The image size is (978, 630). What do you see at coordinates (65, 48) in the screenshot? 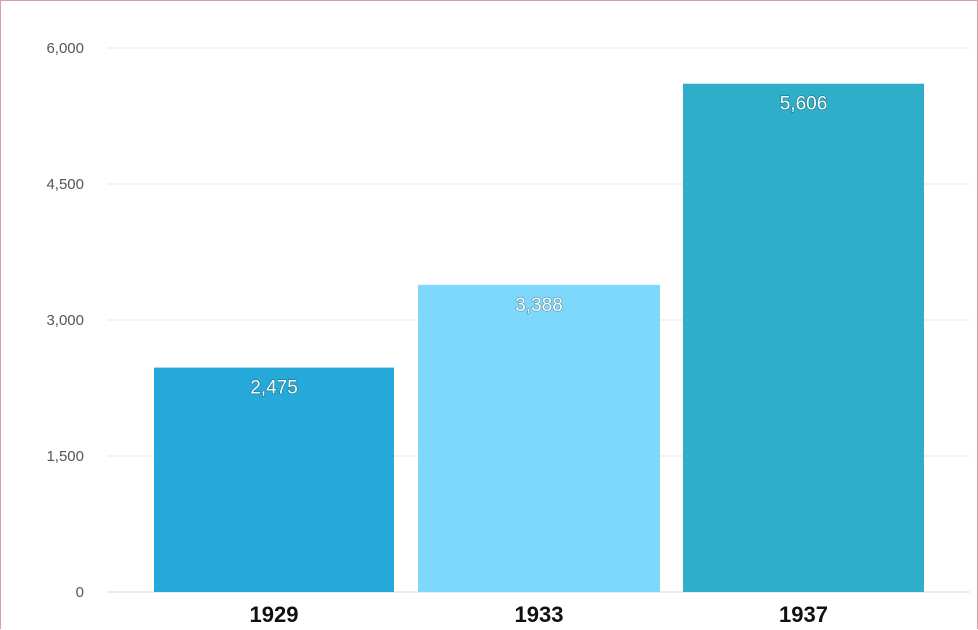
I see `y-tick-label: 6,000` at bounding box center [65, 48].